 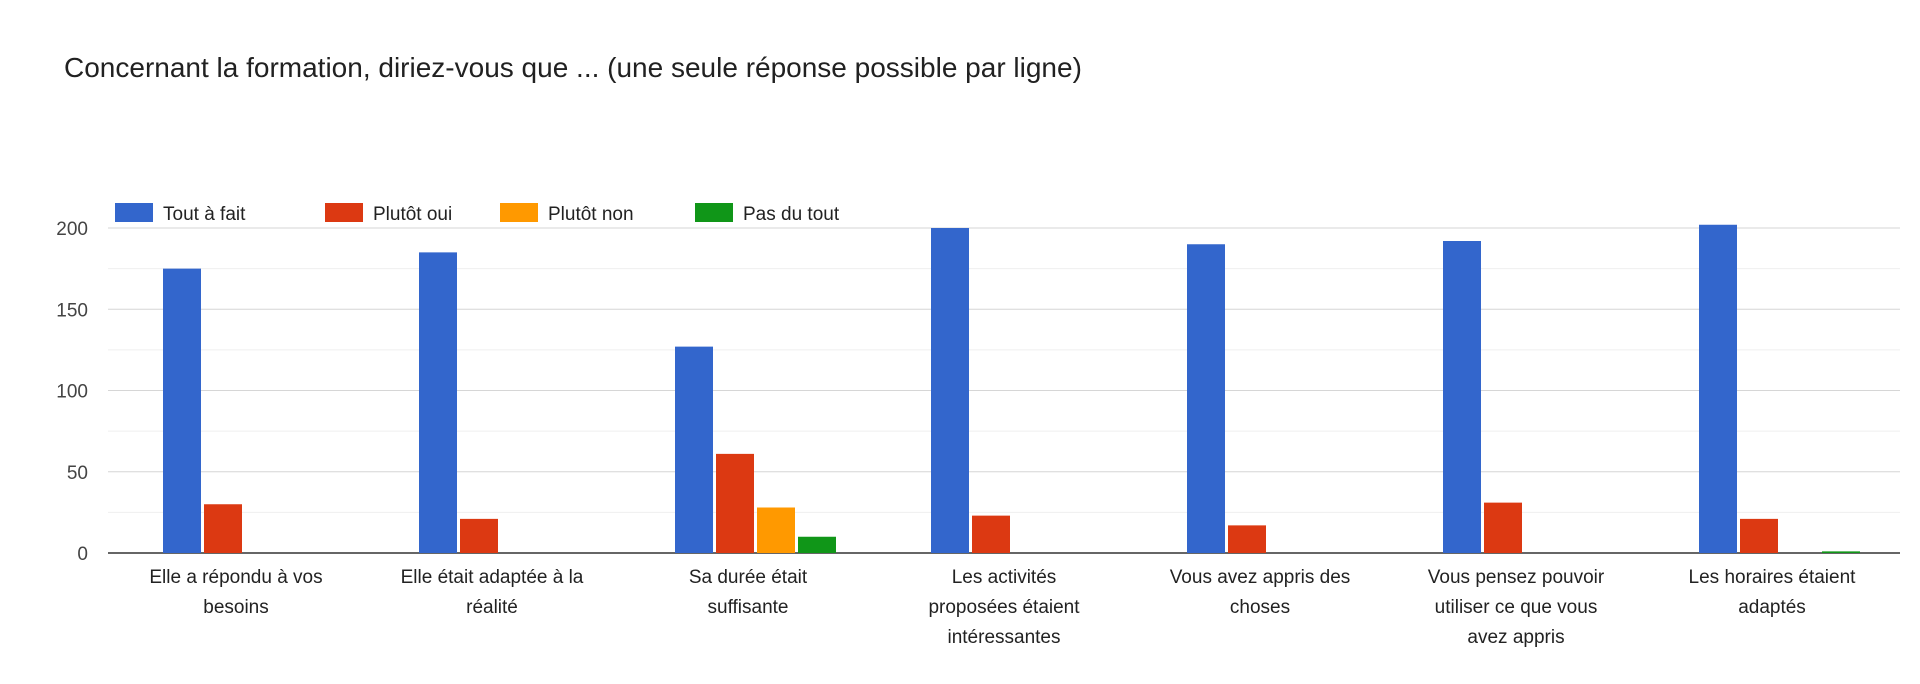 What do you see at coordinates (72, 229) in the screenshot?
I see `y-tick-label: 200` at bounding box center [72, 229].